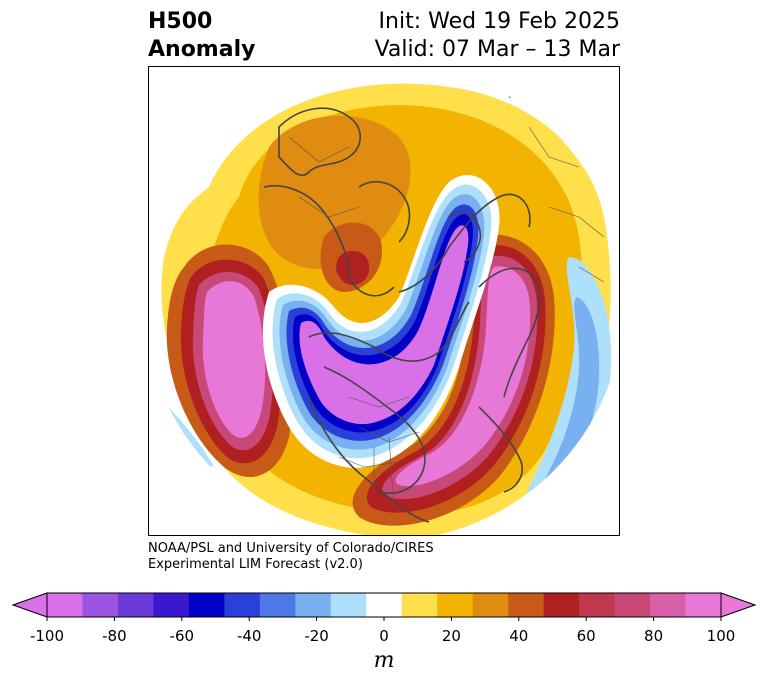  Describe the element at coordinates (721, 636) in the screenshot. I see `colorbar-tick-label: 100` at that location.